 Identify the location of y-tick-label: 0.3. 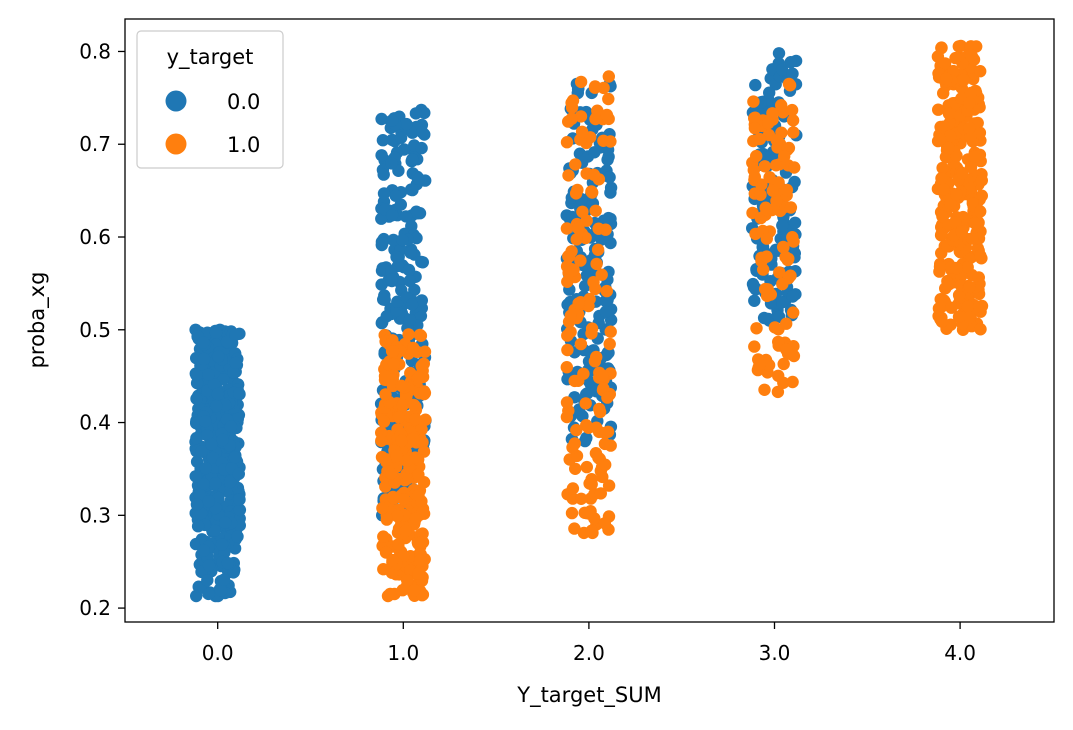
(95, 515).